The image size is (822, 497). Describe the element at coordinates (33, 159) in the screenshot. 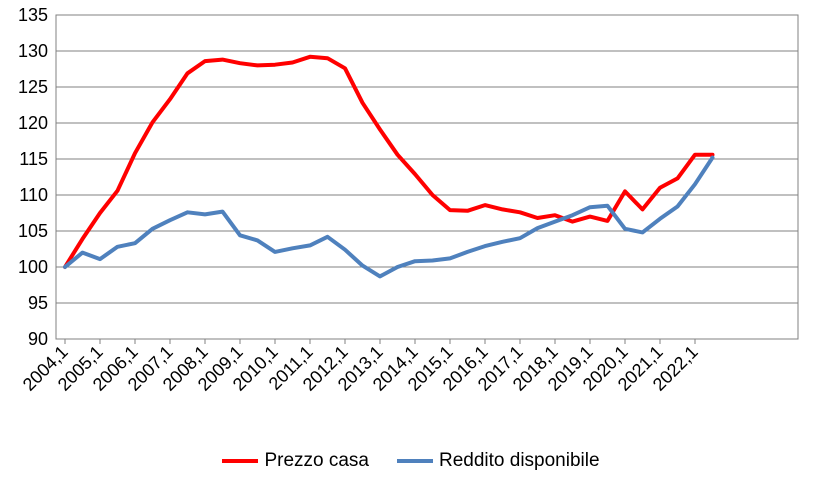

I see `y-tick-label-115: 115` at that location.